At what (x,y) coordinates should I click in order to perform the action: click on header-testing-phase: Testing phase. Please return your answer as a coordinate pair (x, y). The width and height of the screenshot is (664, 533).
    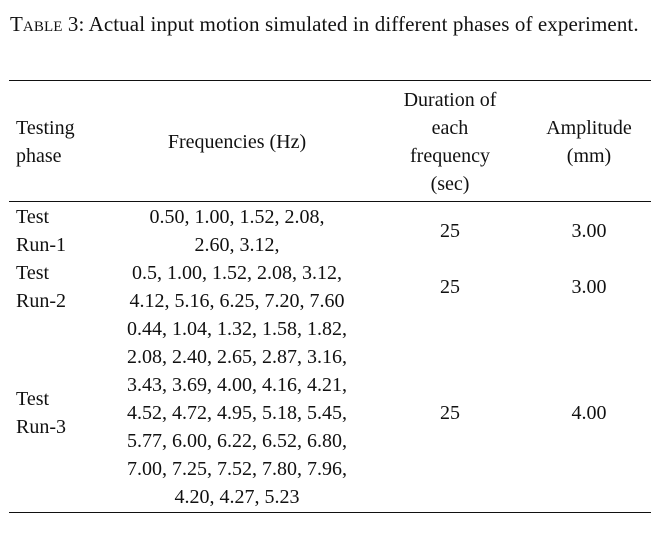
    Looking at the image, I should click on (45, 142).